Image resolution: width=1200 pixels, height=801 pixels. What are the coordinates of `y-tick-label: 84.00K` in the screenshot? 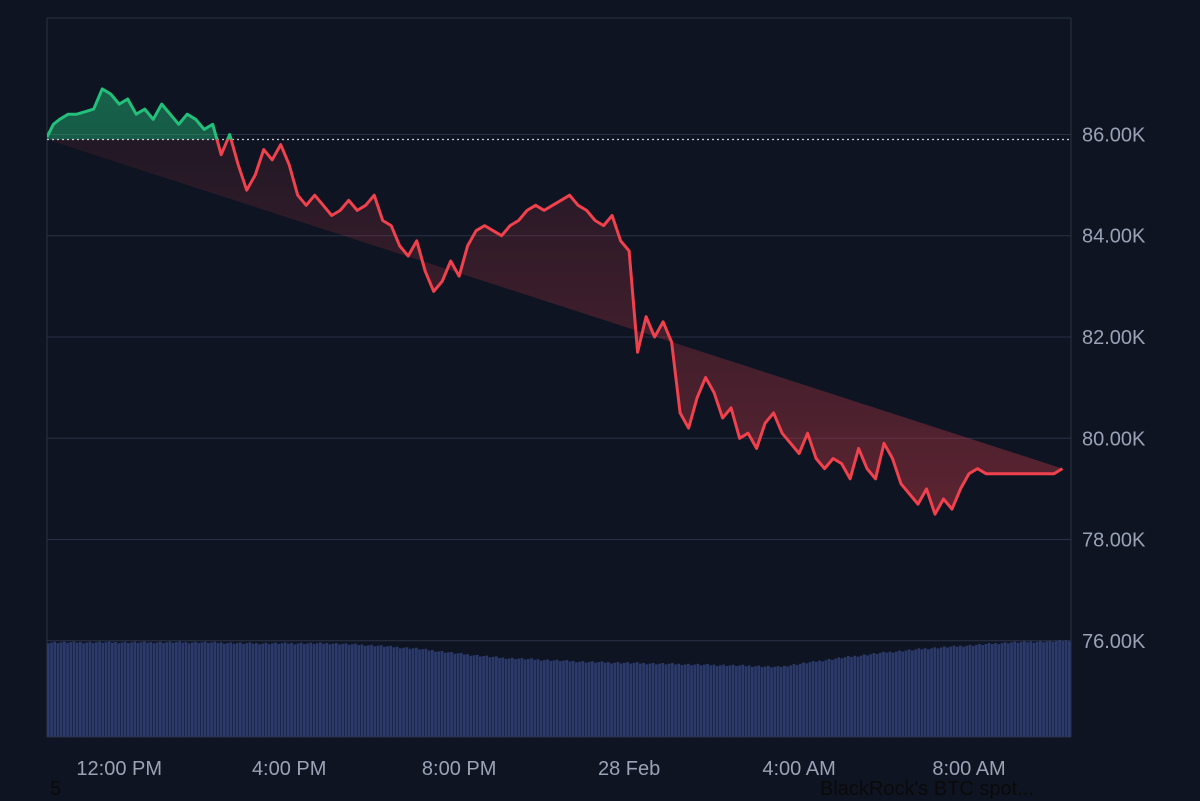 It's located at (1114, 237).